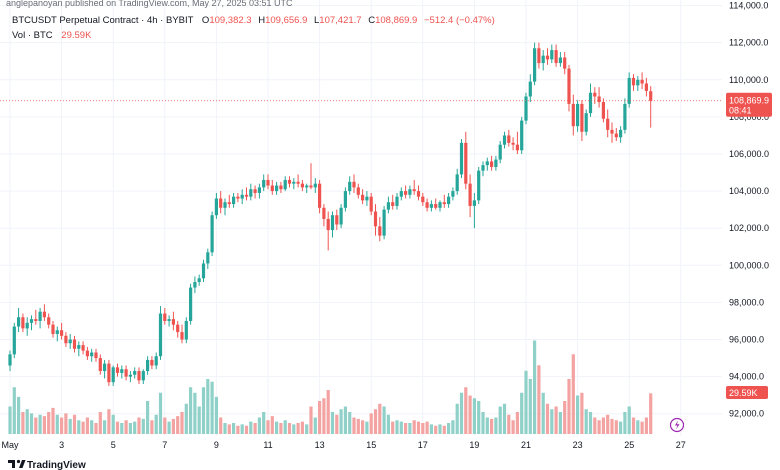  What do you see at coordinates (749, 154) in the screenshot?
I see `price-tick-label: 106,000.0` at bounding box center [749, 154].